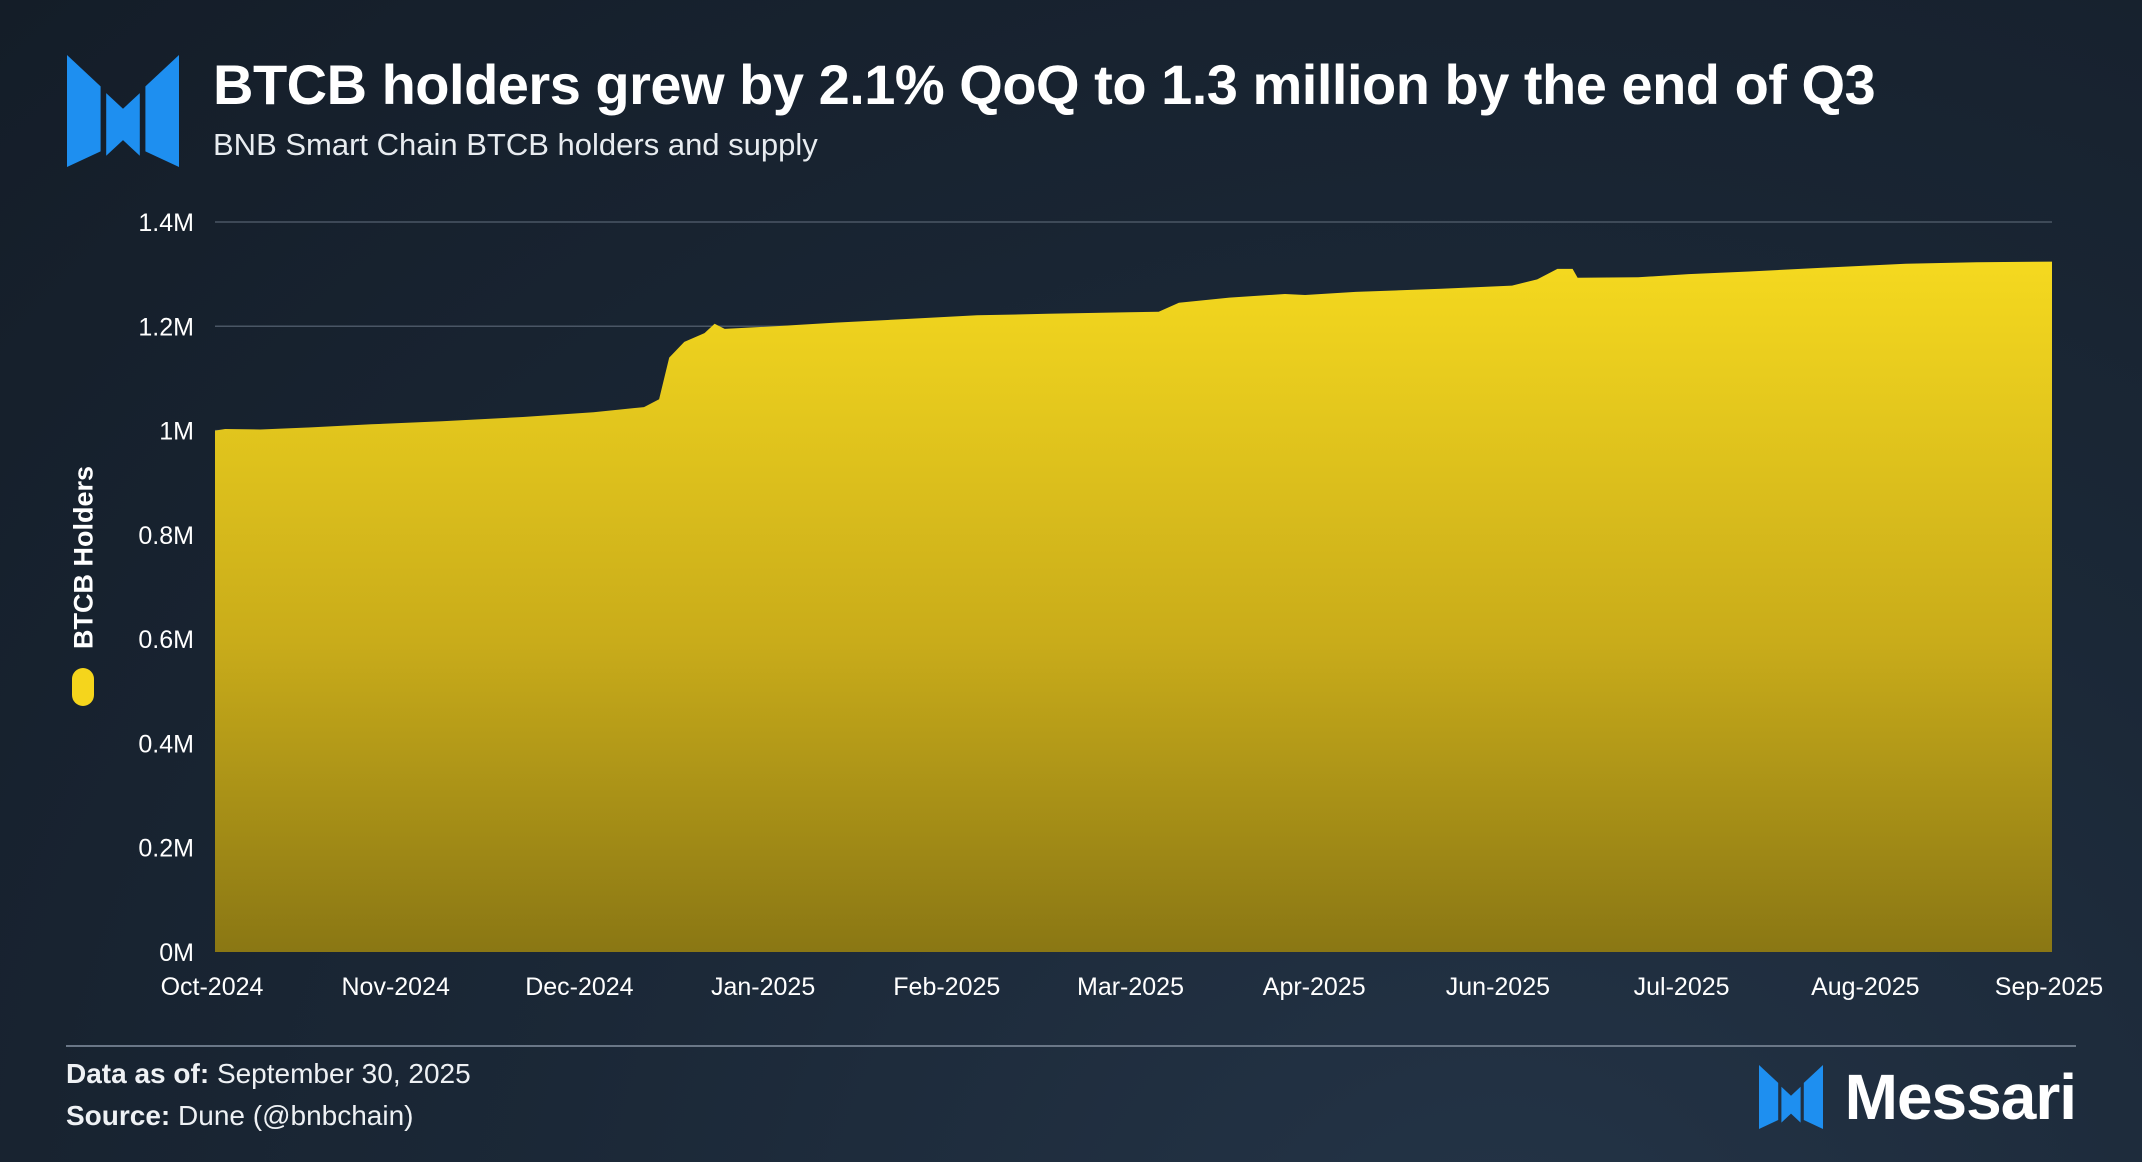  I want to click on x-tick-label: Jul-2025, so click(1682, 987).